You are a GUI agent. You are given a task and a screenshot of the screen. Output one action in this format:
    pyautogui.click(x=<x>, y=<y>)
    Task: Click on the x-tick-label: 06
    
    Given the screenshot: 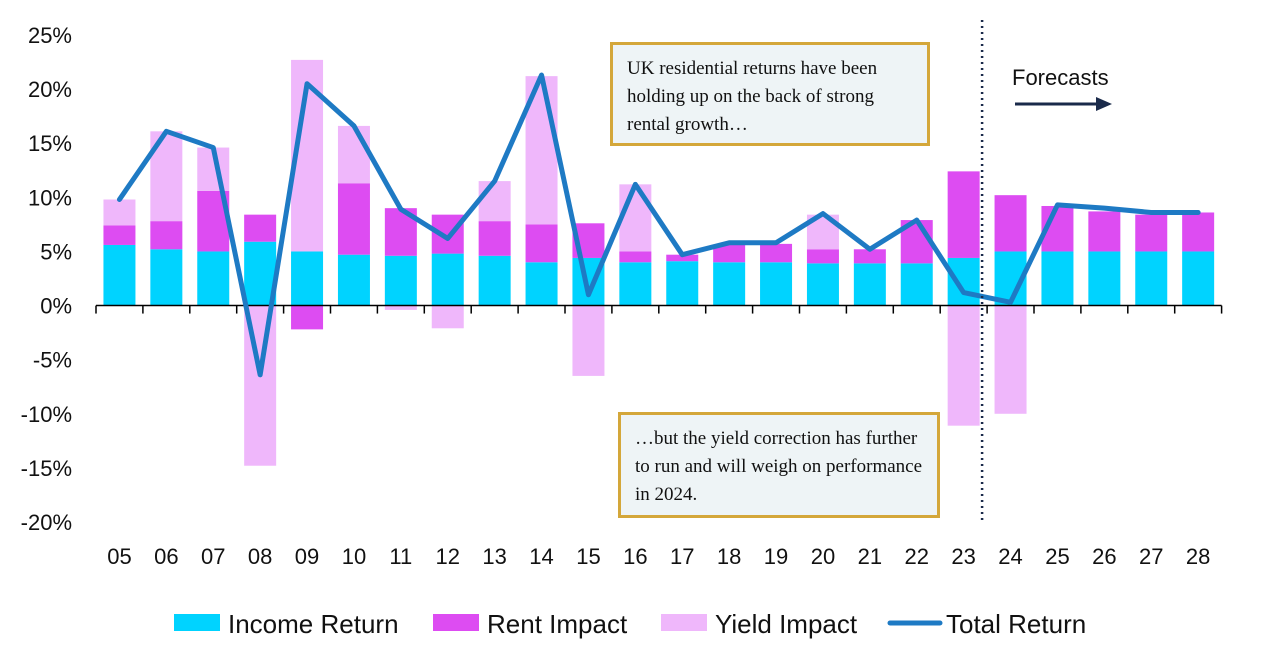 What is the action you would take?
    pyautogui.click(x=166, y=556)
    